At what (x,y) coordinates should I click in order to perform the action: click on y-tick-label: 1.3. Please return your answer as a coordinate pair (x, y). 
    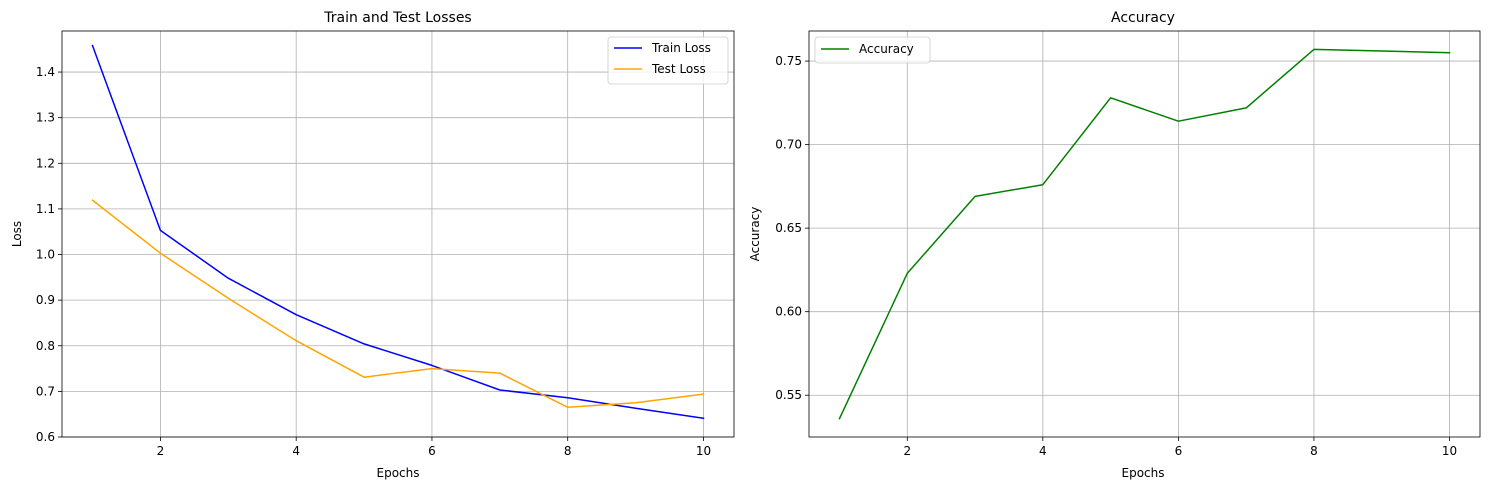
    Looking at the image, I should click on (45, 118).